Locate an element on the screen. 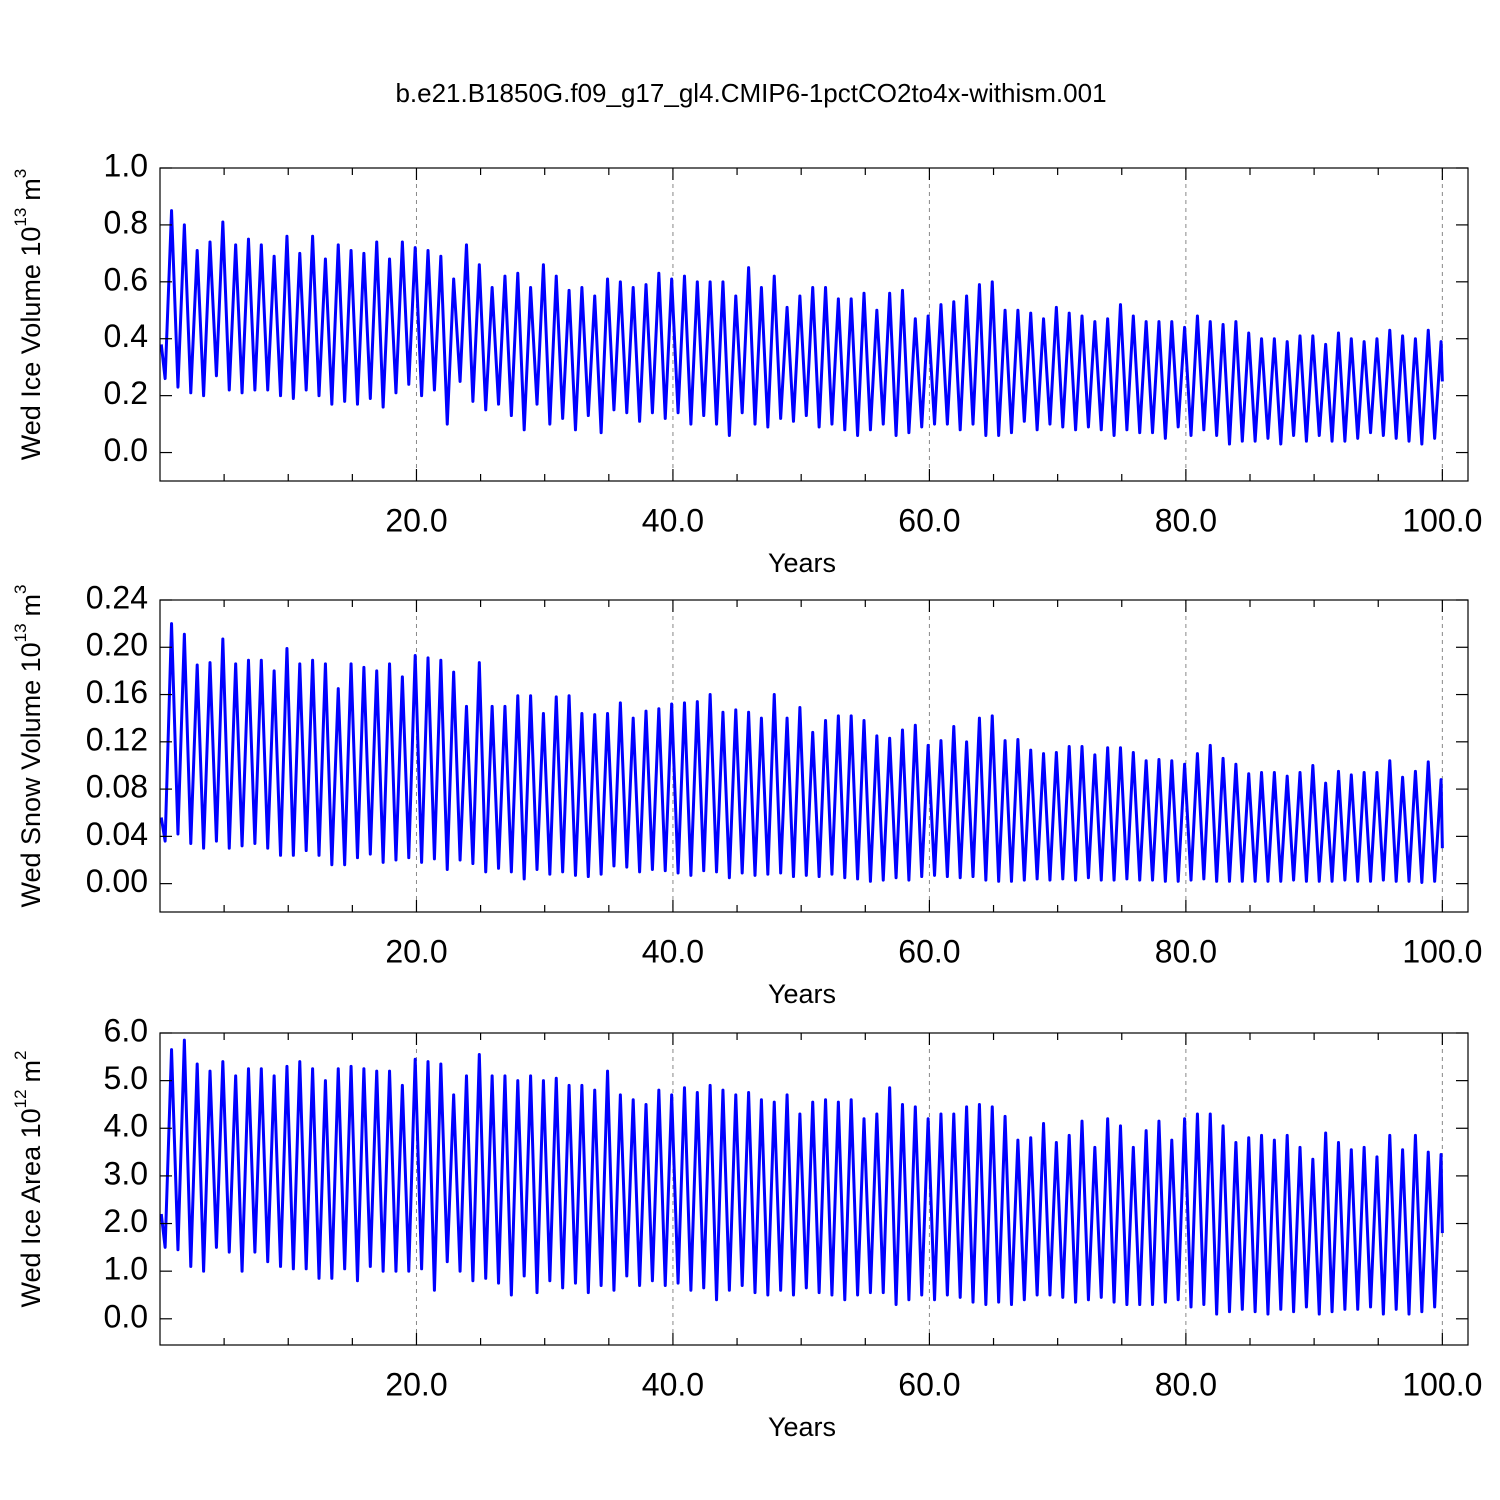 Image resolution: width=1500 pixels, height=1500 pixels. y-axis-label: Wed Snow Volume 1013 m3 is located at coordinates (28, 745).